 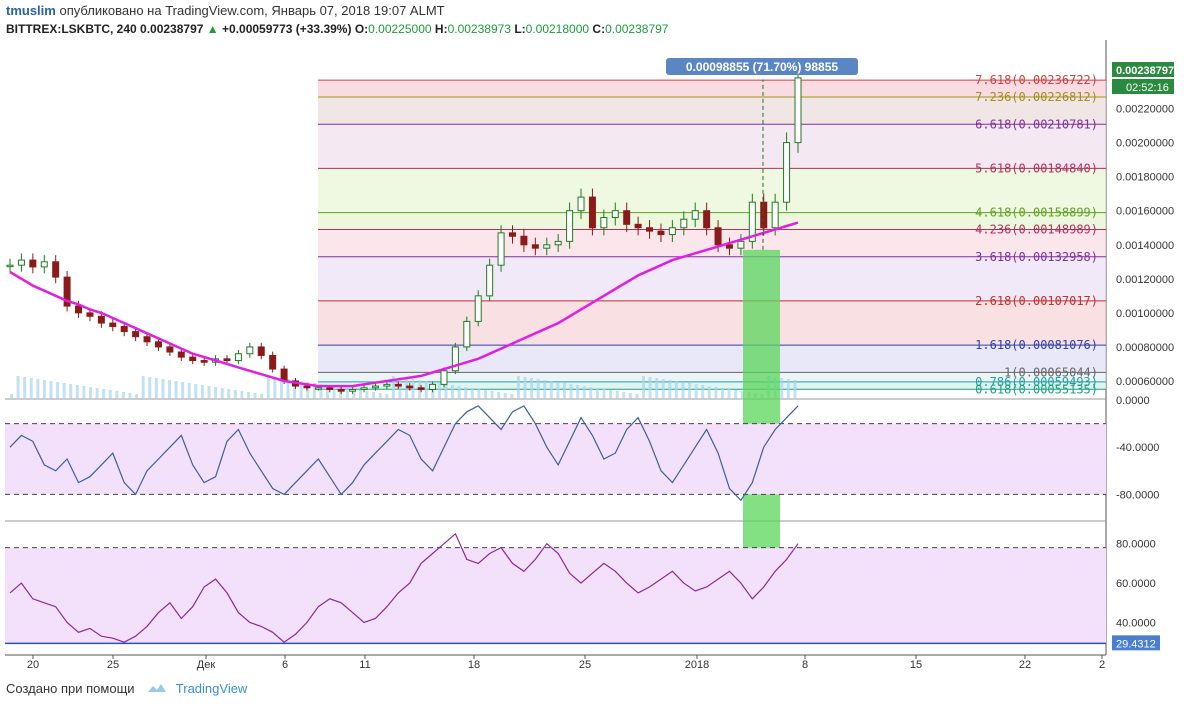 What do you see at coordinates (637, 29) in the screenshot?
I see `close-value: 0.00238797` at bounding box center [637, 29].